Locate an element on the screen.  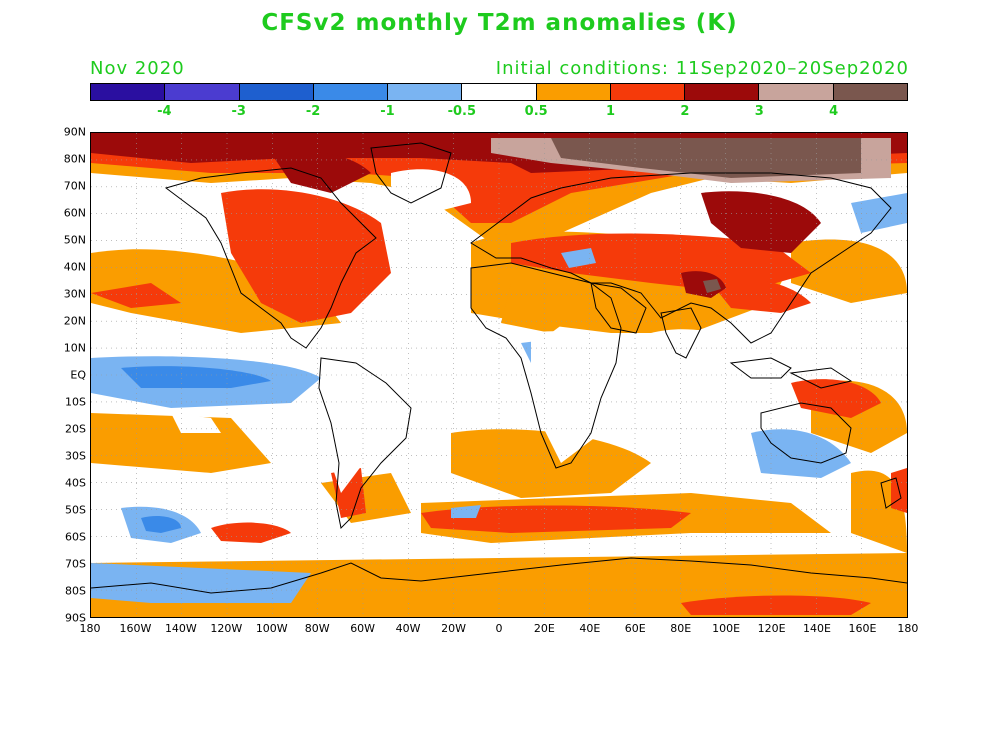
latitude-label: 20N is located at coordinates (74, 321).